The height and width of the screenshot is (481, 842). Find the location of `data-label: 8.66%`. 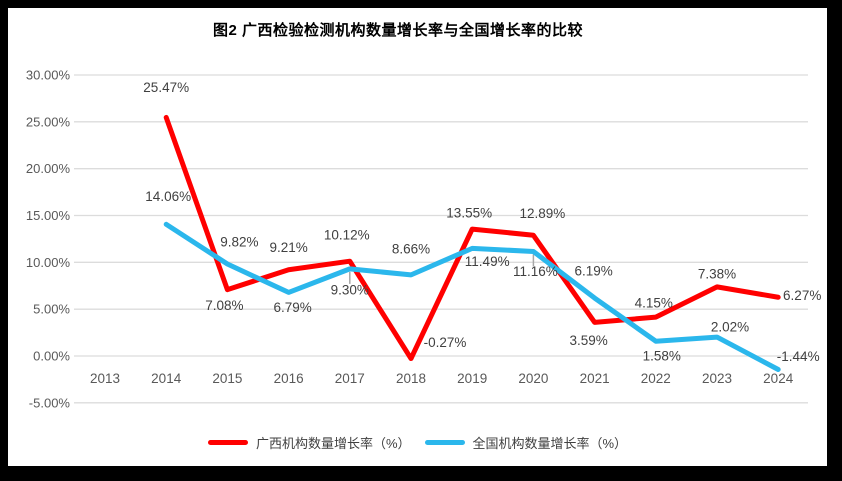

data-label: 8.66% is located at coordinates (411, 248).